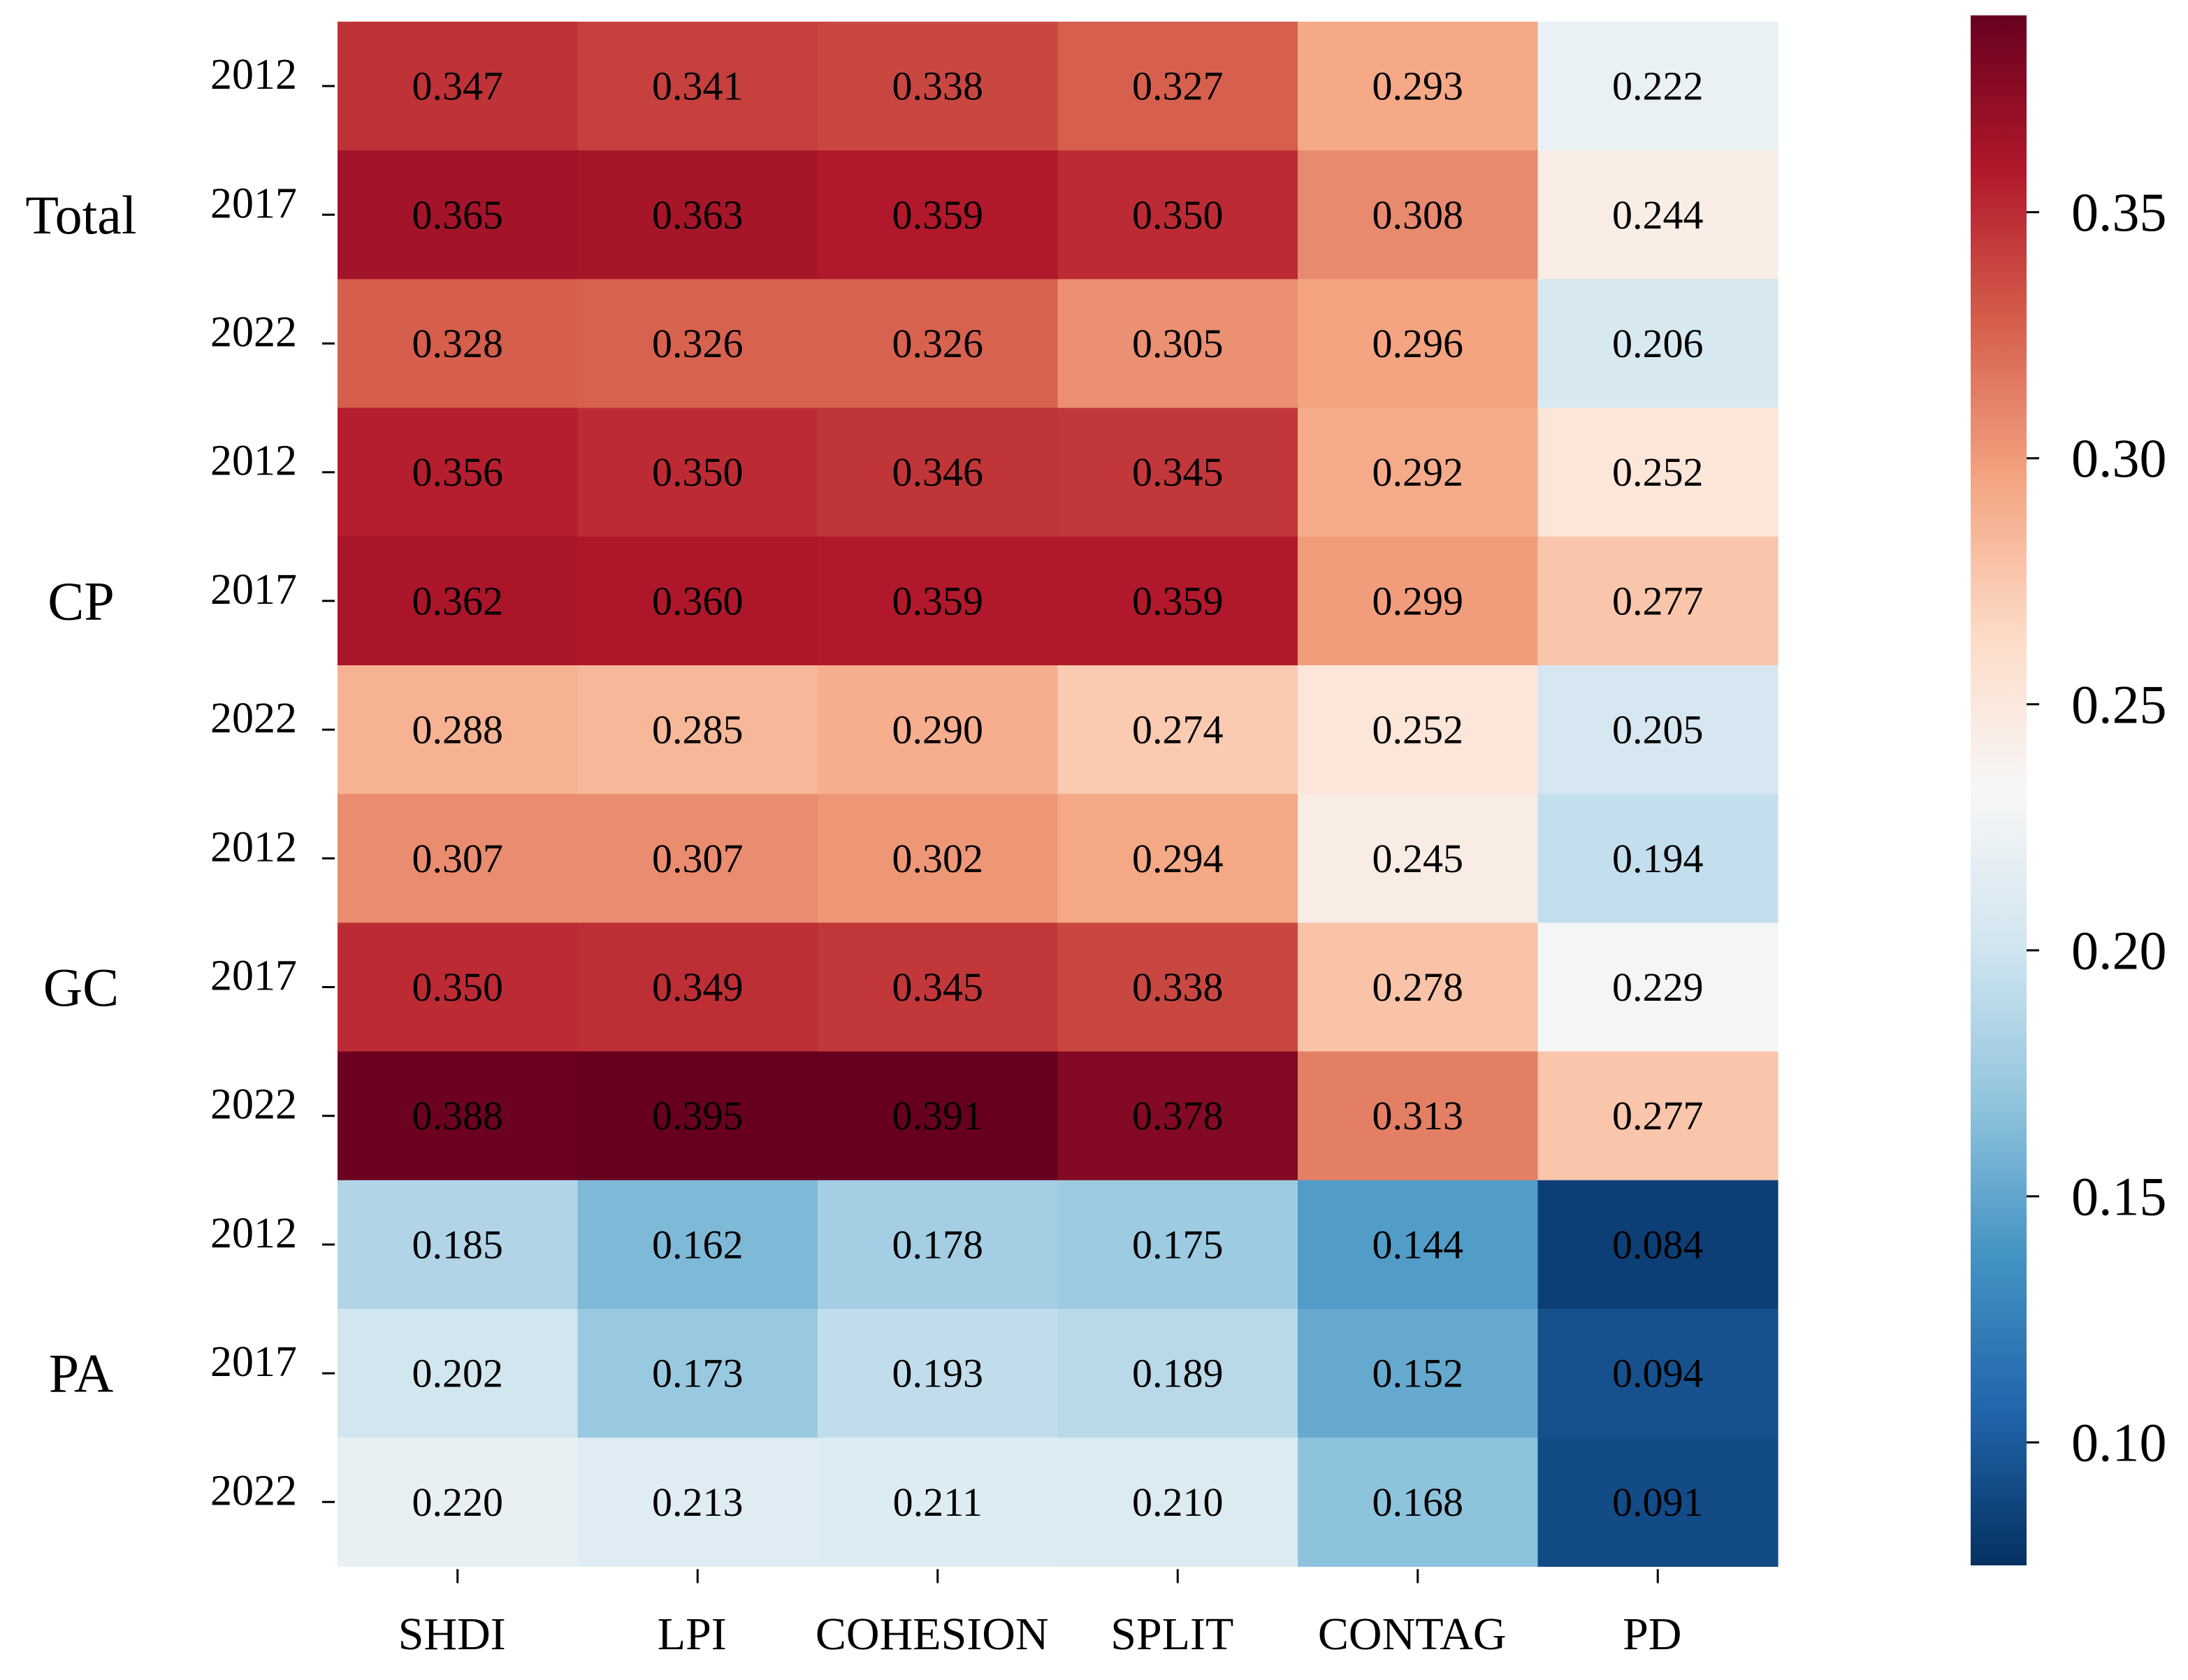 The height and width of the screenshot is (1680, 2188). What do you see at coordinates (452, 1635) in the screenshot?
I see `x-tick-label: SHDI` at bounding box center [452, 1635].